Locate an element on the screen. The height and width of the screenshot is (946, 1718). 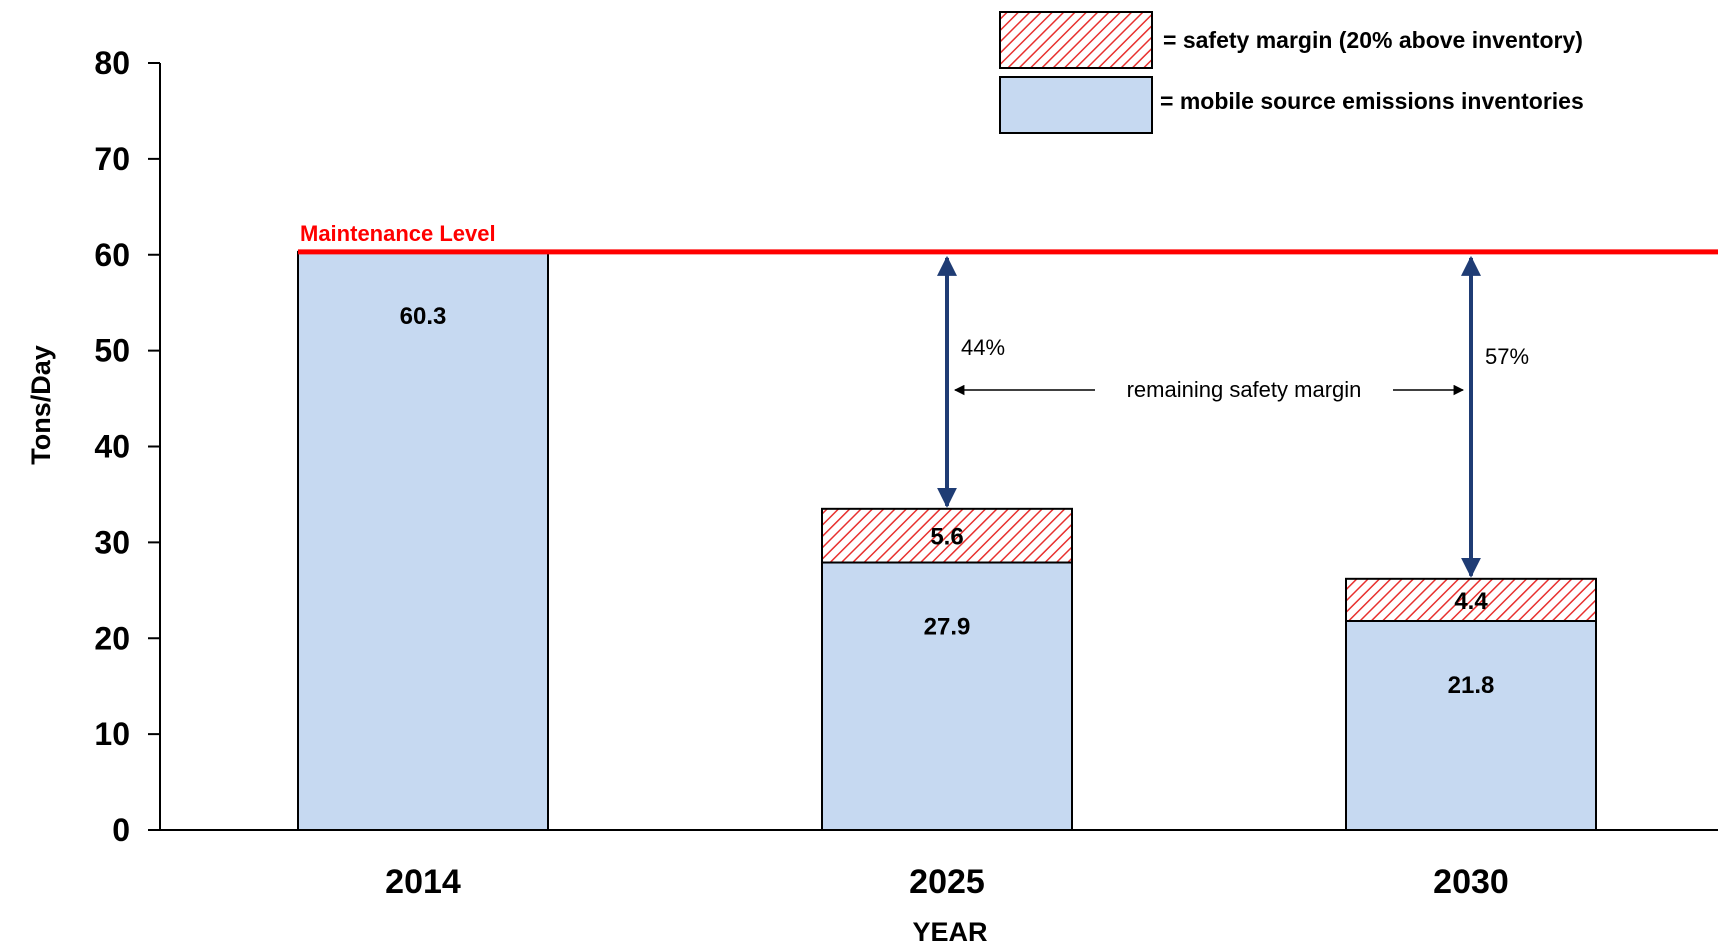
bar-inventory-2014 is located at coordinates (423, 540).